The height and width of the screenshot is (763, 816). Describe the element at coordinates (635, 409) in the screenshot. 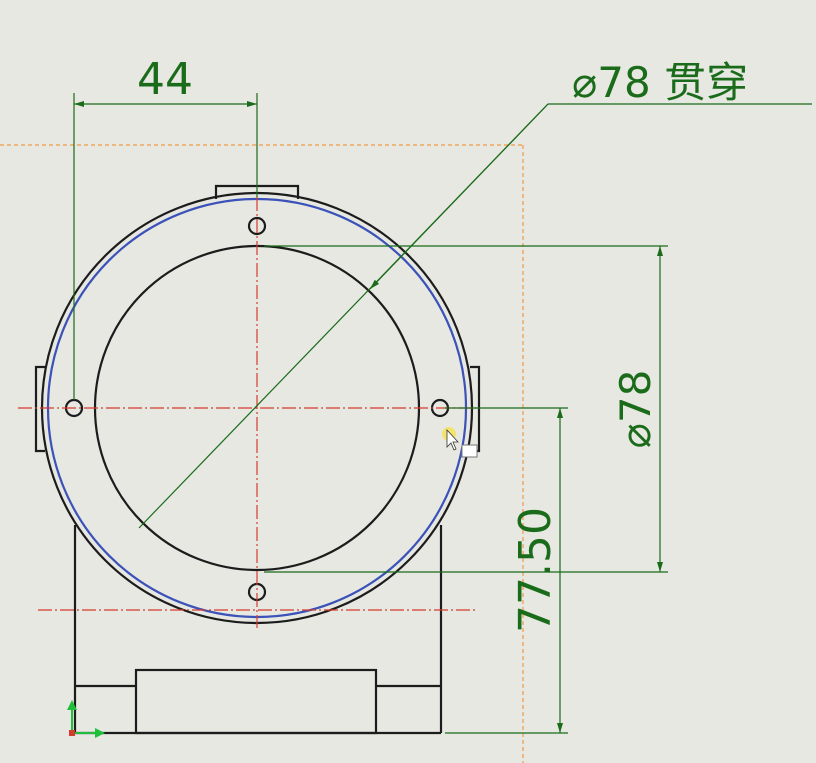

I see `dimension-diameter-vertical: ⌀78` at that location.